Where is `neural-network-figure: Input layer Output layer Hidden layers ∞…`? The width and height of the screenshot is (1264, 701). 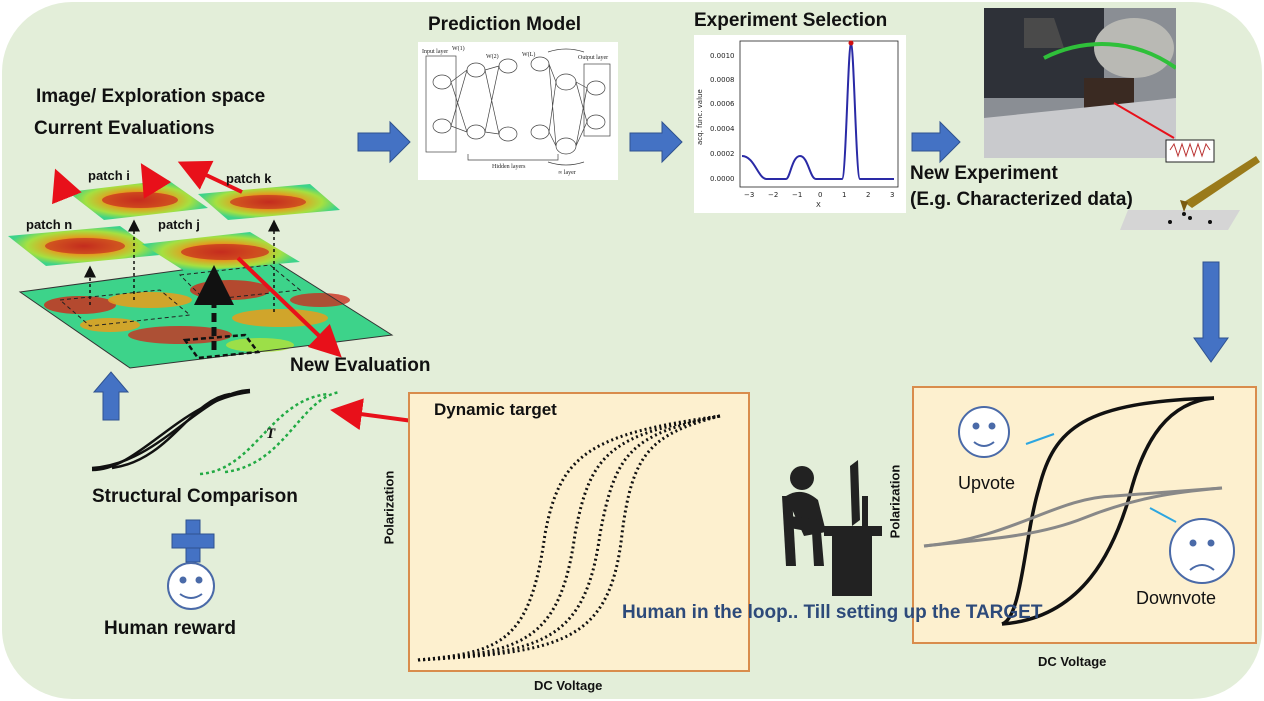 neural-network-figure: Input layer Output layer Hidden layers ∞… is located at coordinates (518, 111).